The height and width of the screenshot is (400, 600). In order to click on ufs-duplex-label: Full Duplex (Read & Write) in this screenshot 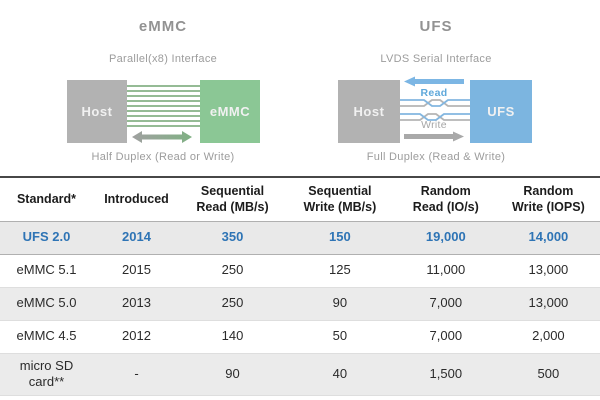, I will do `click(436, 157)`.